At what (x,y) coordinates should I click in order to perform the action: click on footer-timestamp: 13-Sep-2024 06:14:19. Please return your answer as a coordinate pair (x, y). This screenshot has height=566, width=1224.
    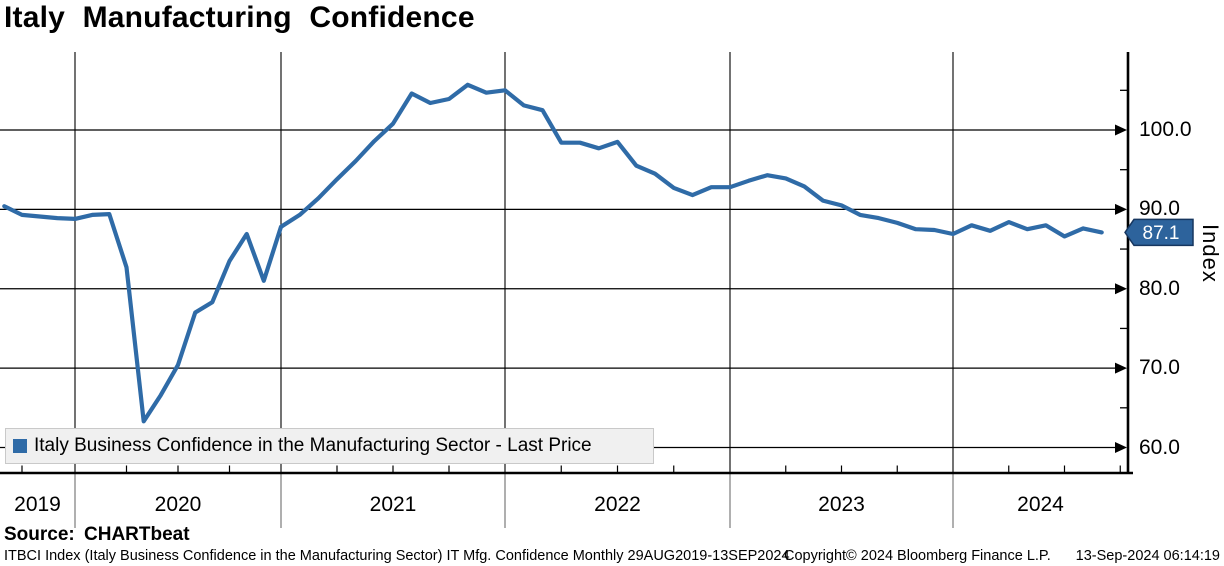
    Looking at the image, I should click on (1147, 556).